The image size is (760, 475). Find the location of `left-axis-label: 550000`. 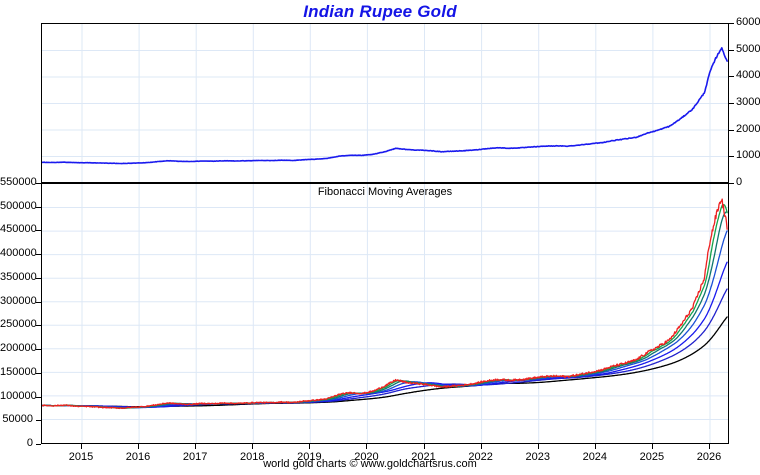

left-axis-label: 550000 is located at coordinates (18, 182).